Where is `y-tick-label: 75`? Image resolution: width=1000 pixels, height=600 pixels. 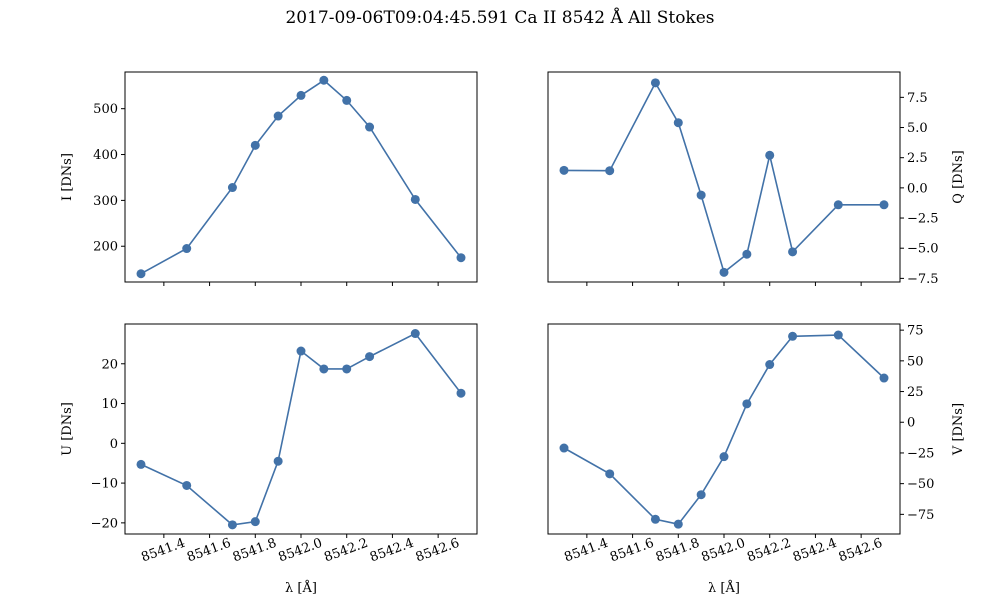 y-tick-label: 75 is located at coordinates (915, 331).